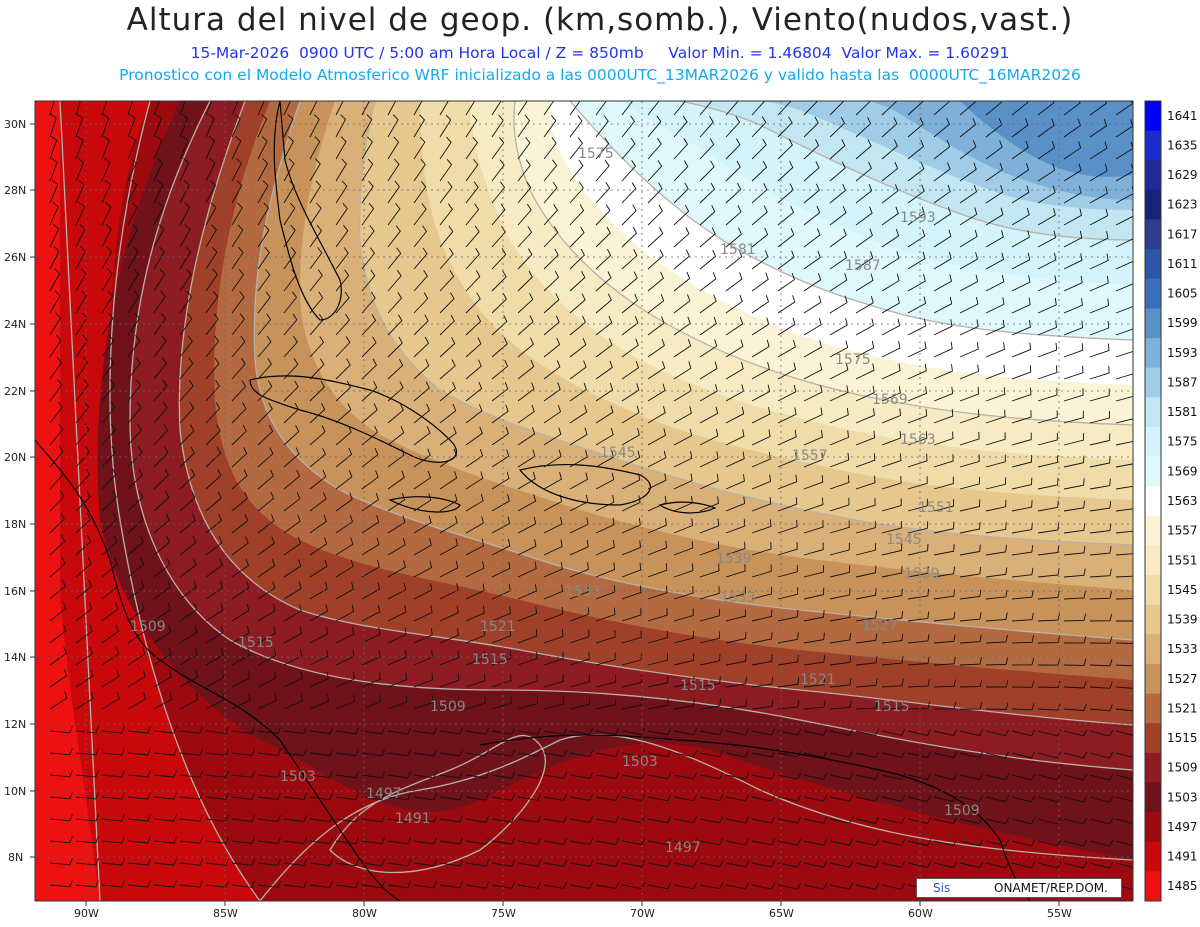 The image size is (1200, 927). What do you see at coordinates (1019, 888) in the screenshot?
I see `credit-box: Sis ONAMET/REP.DOM.` at bounding box center [1019, 888].